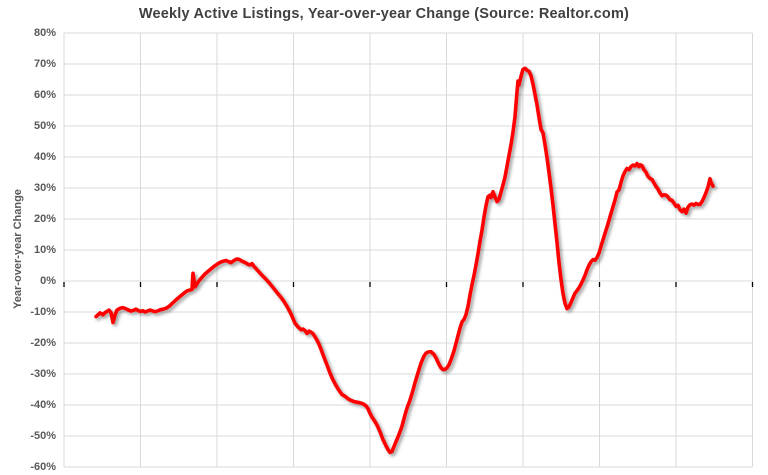 The width and height of the screenshot is (768, 475). I want to click on y-tick-label: -20%, so click(43, 343).